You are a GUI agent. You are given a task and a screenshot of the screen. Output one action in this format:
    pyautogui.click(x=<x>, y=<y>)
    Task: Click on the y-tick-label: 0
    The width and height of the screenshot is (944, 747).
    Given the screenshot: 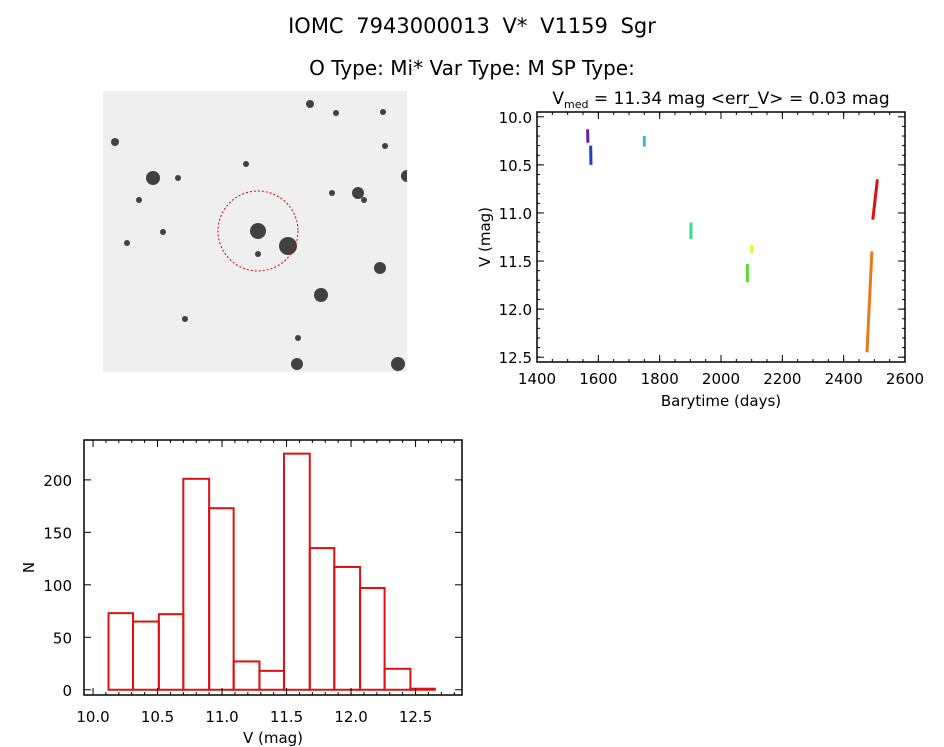 What is the action you would take?
    pyautogui.click(x=67, y=691)
    